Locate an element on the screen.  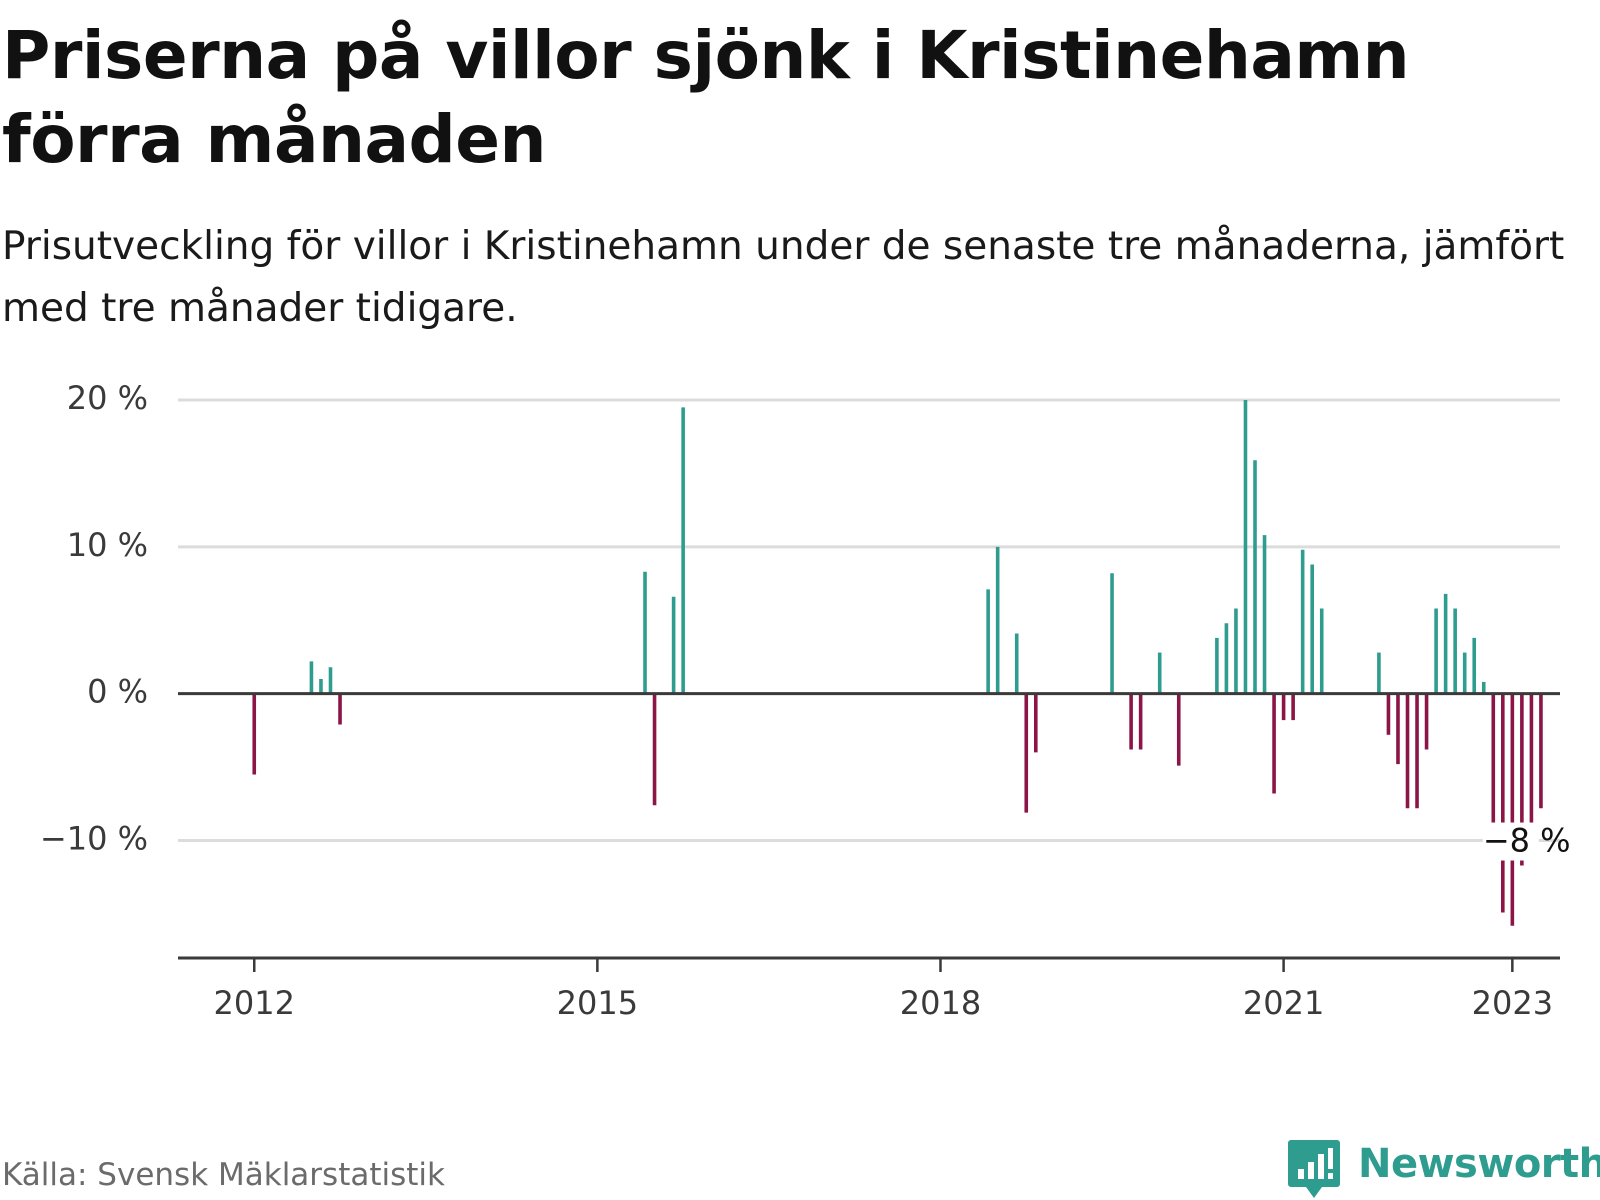
newsworthy-logo: Newsworthy is located at coordinates (1444, 1169).